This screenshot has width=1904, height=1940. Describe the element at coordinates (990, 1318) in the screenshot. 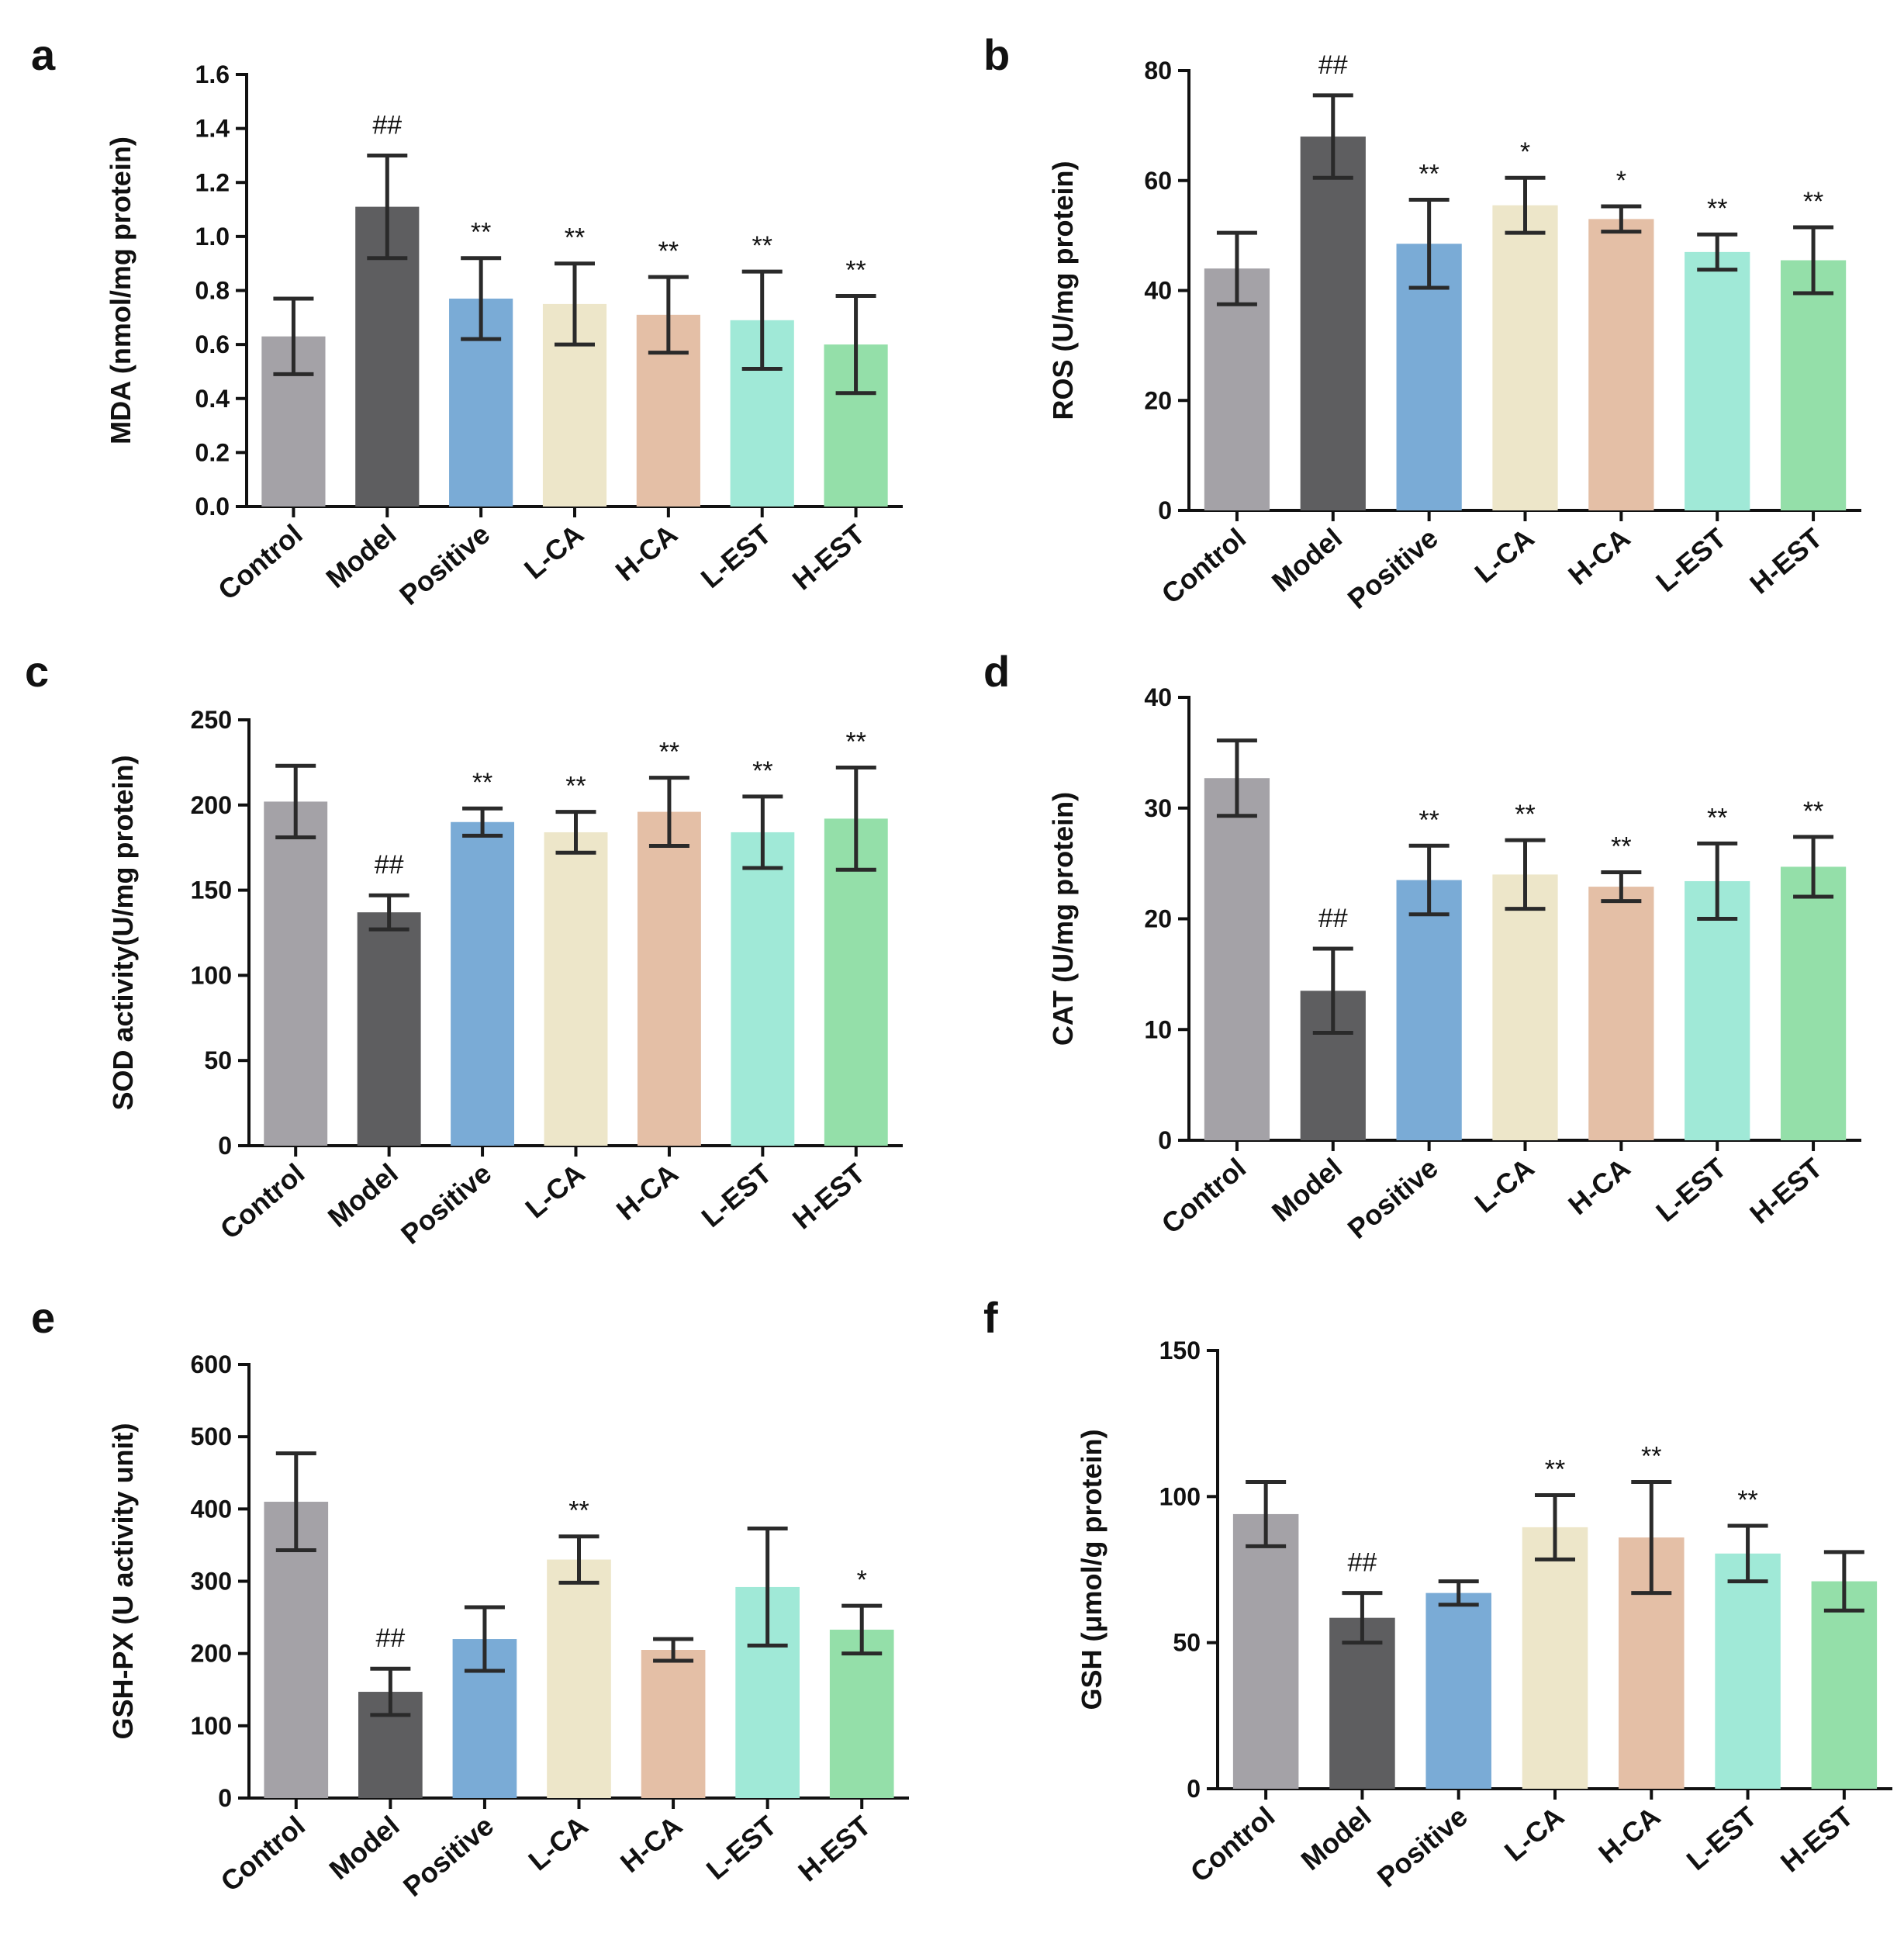

I see `panel-letter: f` at that location.